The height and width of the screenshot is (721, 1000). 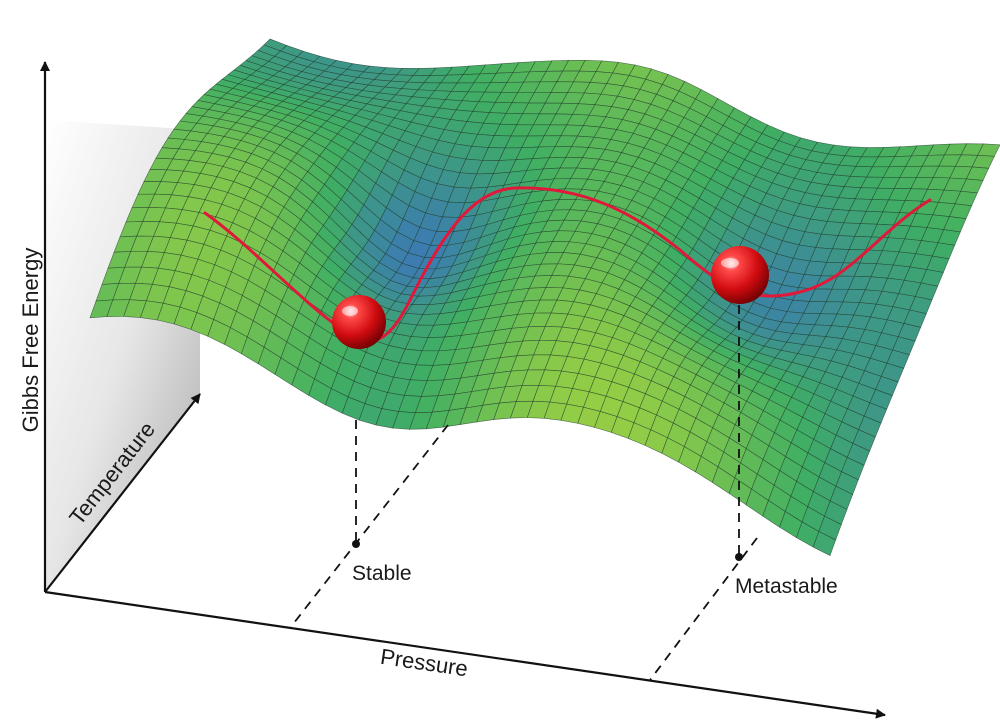 I want to click on metastable-temperature-line, so click(x=703, y=609).